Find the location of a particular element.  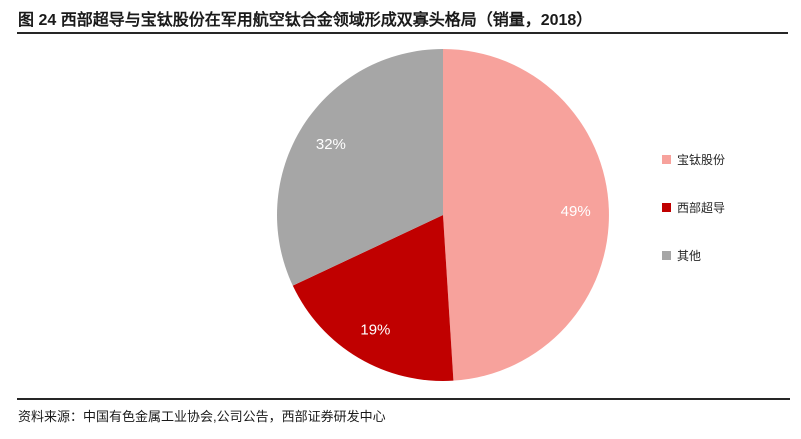

legend-item-2: 其他 is located at coordinates (693, 255).